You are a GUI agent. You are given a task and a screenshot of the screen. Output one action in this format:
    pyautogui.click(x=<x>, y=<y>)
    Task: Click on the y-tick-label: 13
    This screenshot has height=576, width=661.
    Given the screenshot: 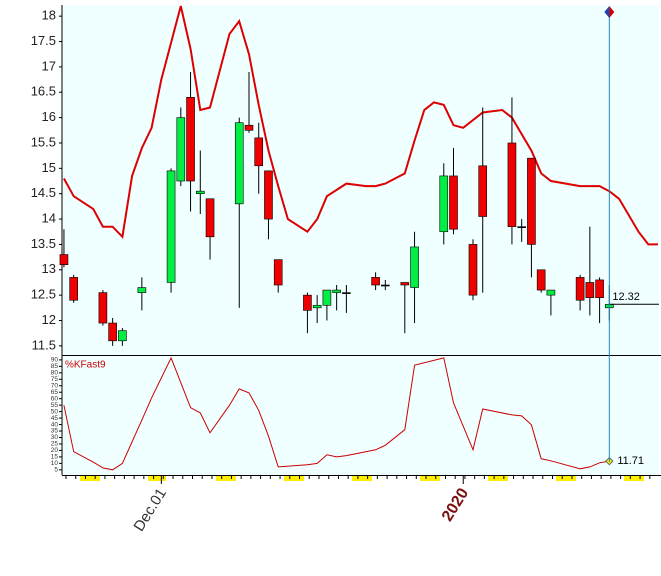 What is the action you would take?
    pyautogui.click(x=49, y=268)
    